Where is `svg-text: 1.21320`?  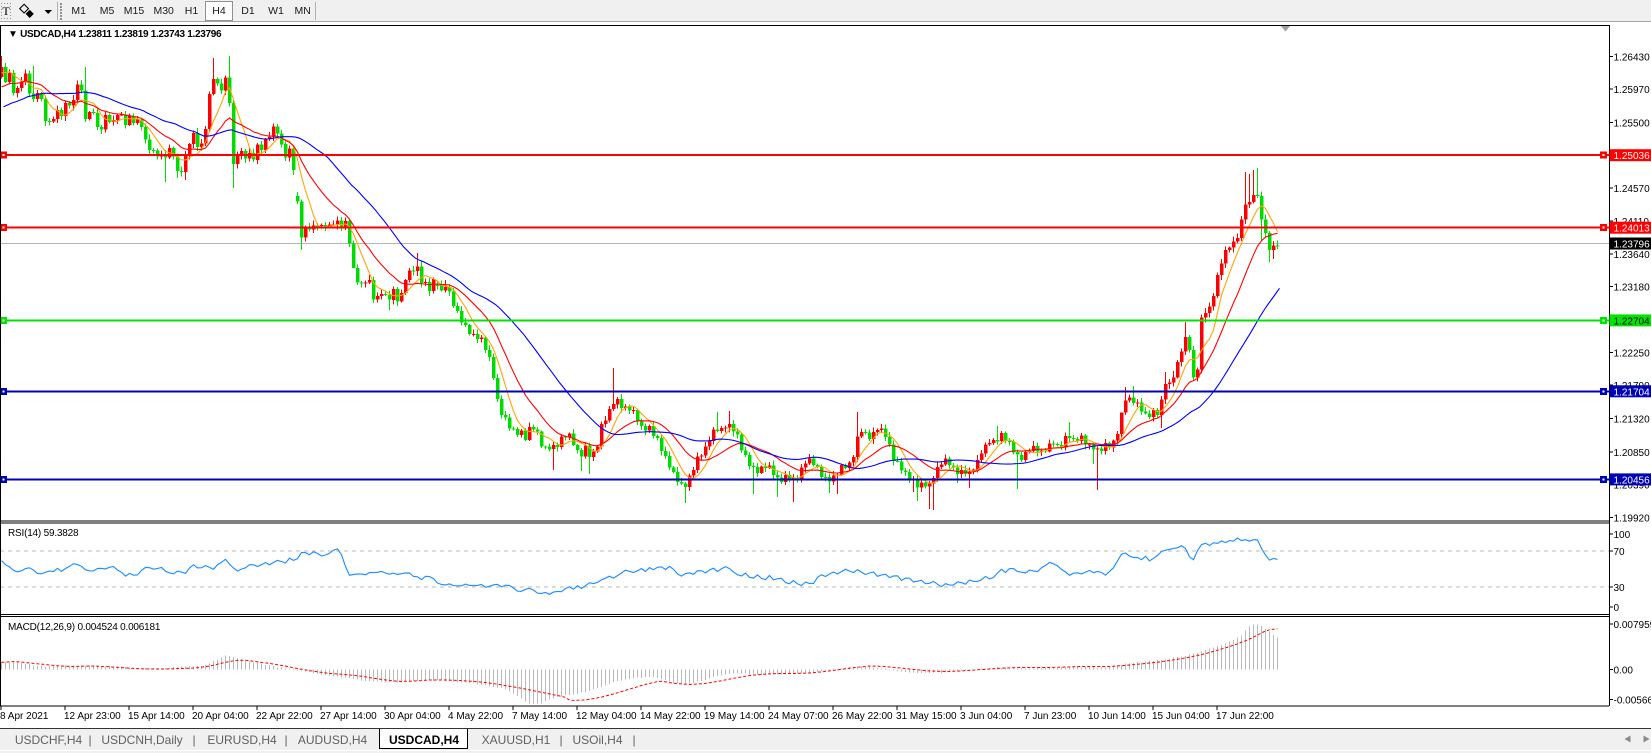 svg-text: 1.21320 is located at coordinates (1632, 420).